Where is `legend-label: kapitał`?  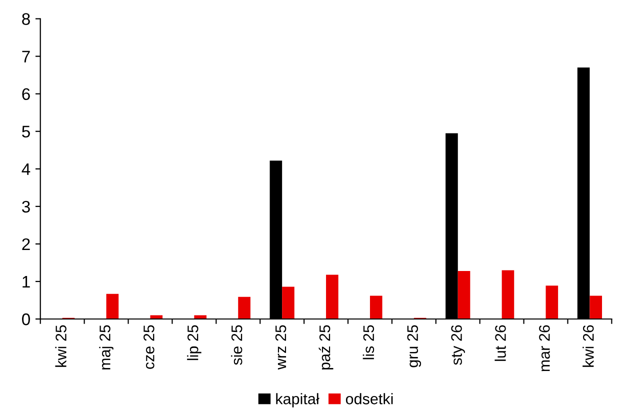
legend-label: kapitał is located at coordinates (298, 400).